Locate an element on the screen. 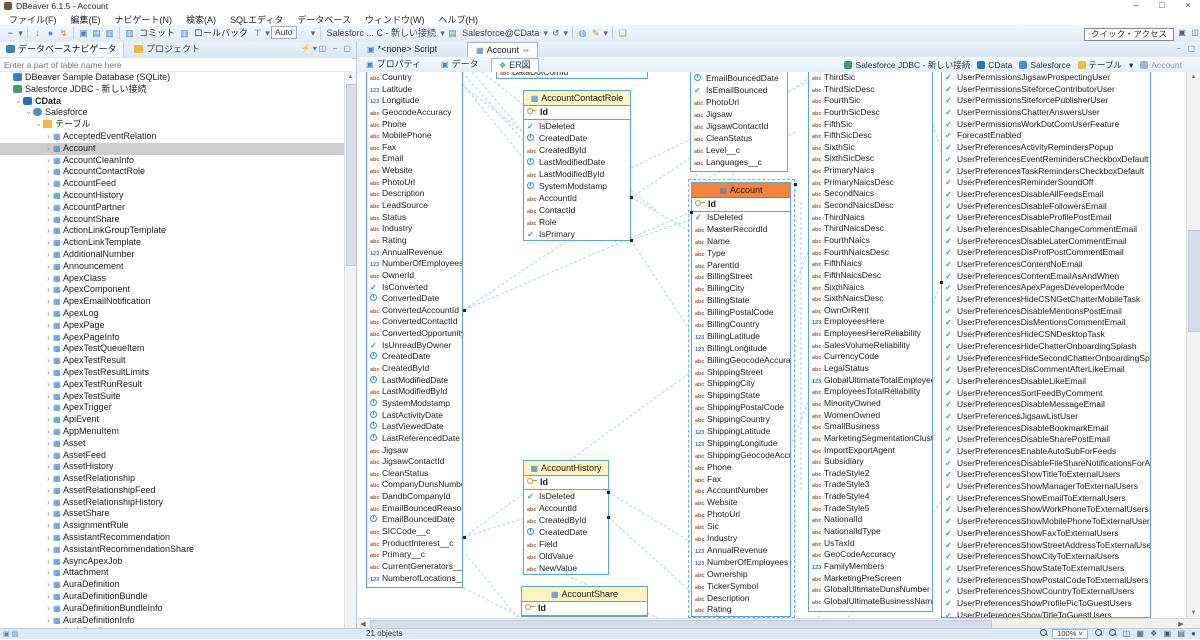 The width and height of the screenshot is (1200, 640). entity-header: ▦ AccountContactRole is located at coordinates (577, 98).